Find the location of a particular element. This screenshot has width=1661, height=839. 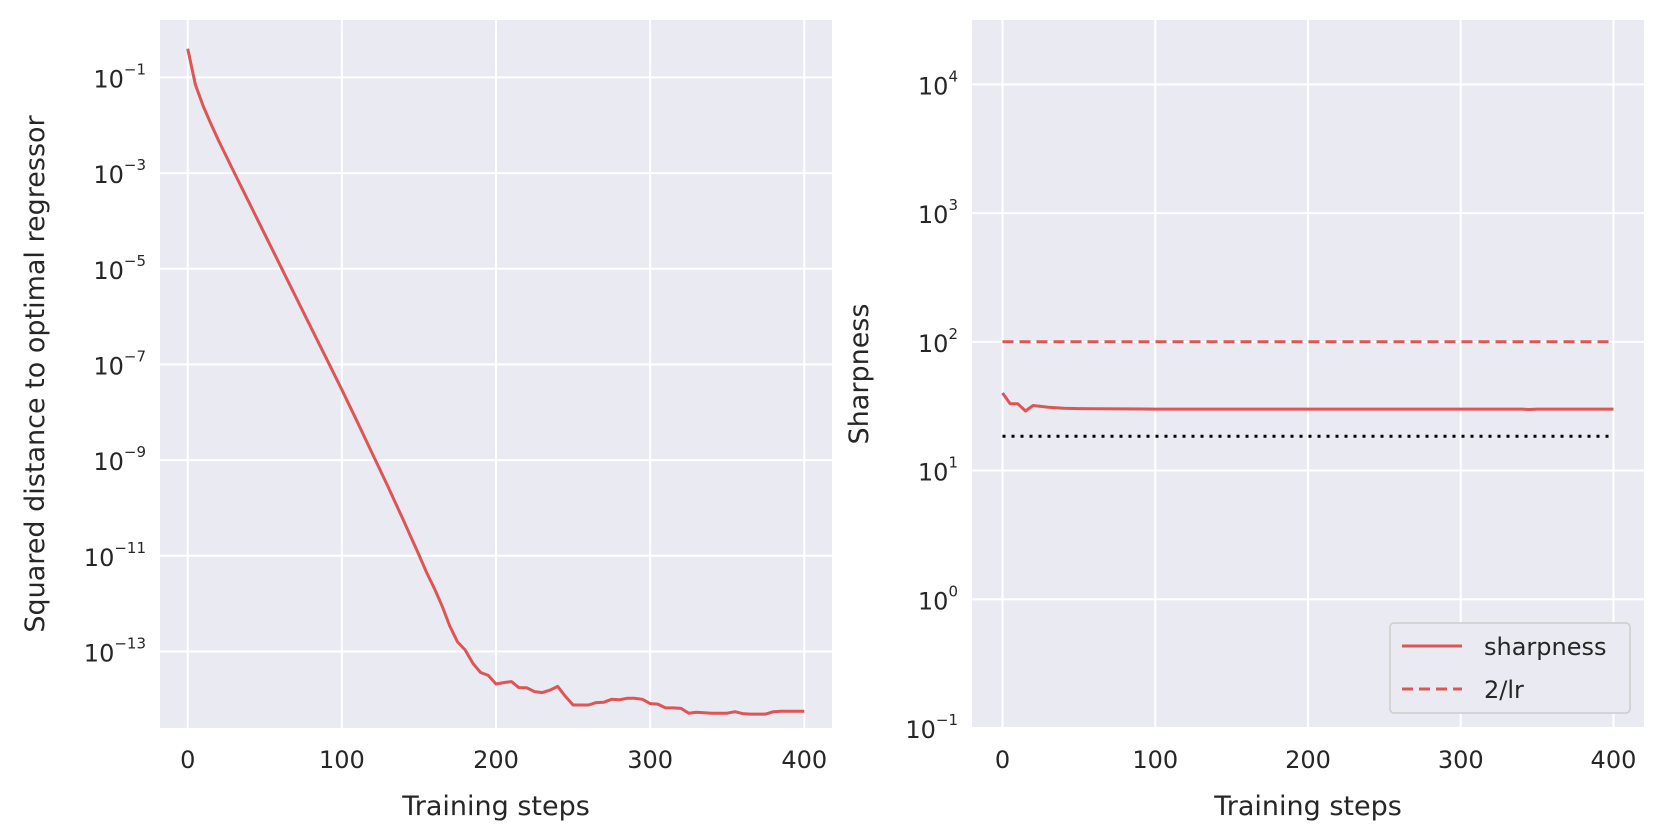

left-y-tick-label: 10⁻⁵ is located at coordinates (119, 268).